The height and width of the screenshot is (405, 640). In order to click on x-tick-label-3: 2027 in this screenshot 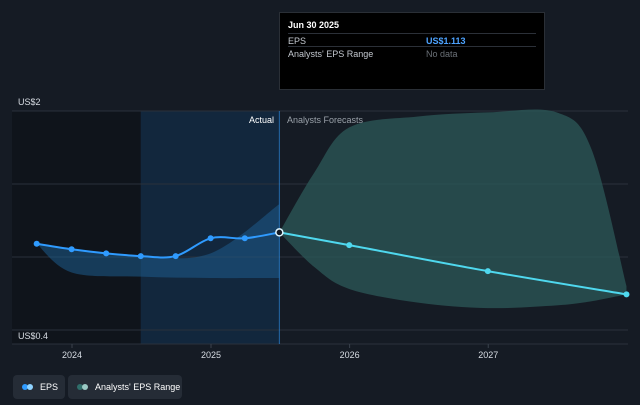, I will do `click(488, 355)`.